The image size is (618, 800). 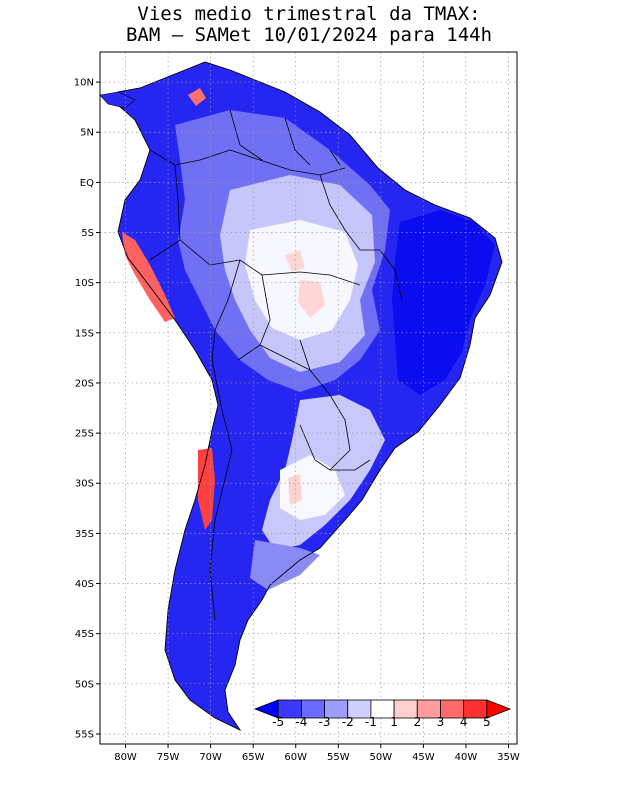 I want to click on warm-patch-south, so click(x=295, y=489).